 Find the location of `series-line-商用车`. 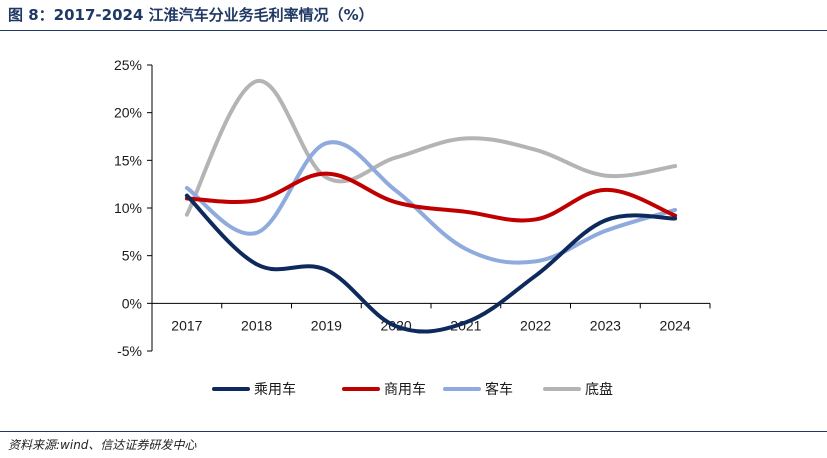

series-line-商用车 is located at coordinates (431, 197).